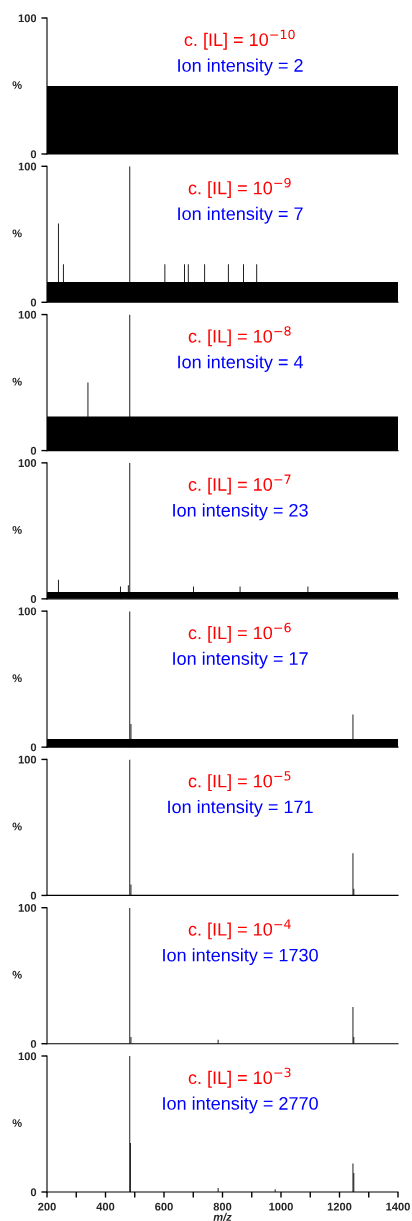  What do you see at coordinates (241, 363) in the screenshot?
I see `text: Ion intensity = 4` at bounding box center [241, 363].